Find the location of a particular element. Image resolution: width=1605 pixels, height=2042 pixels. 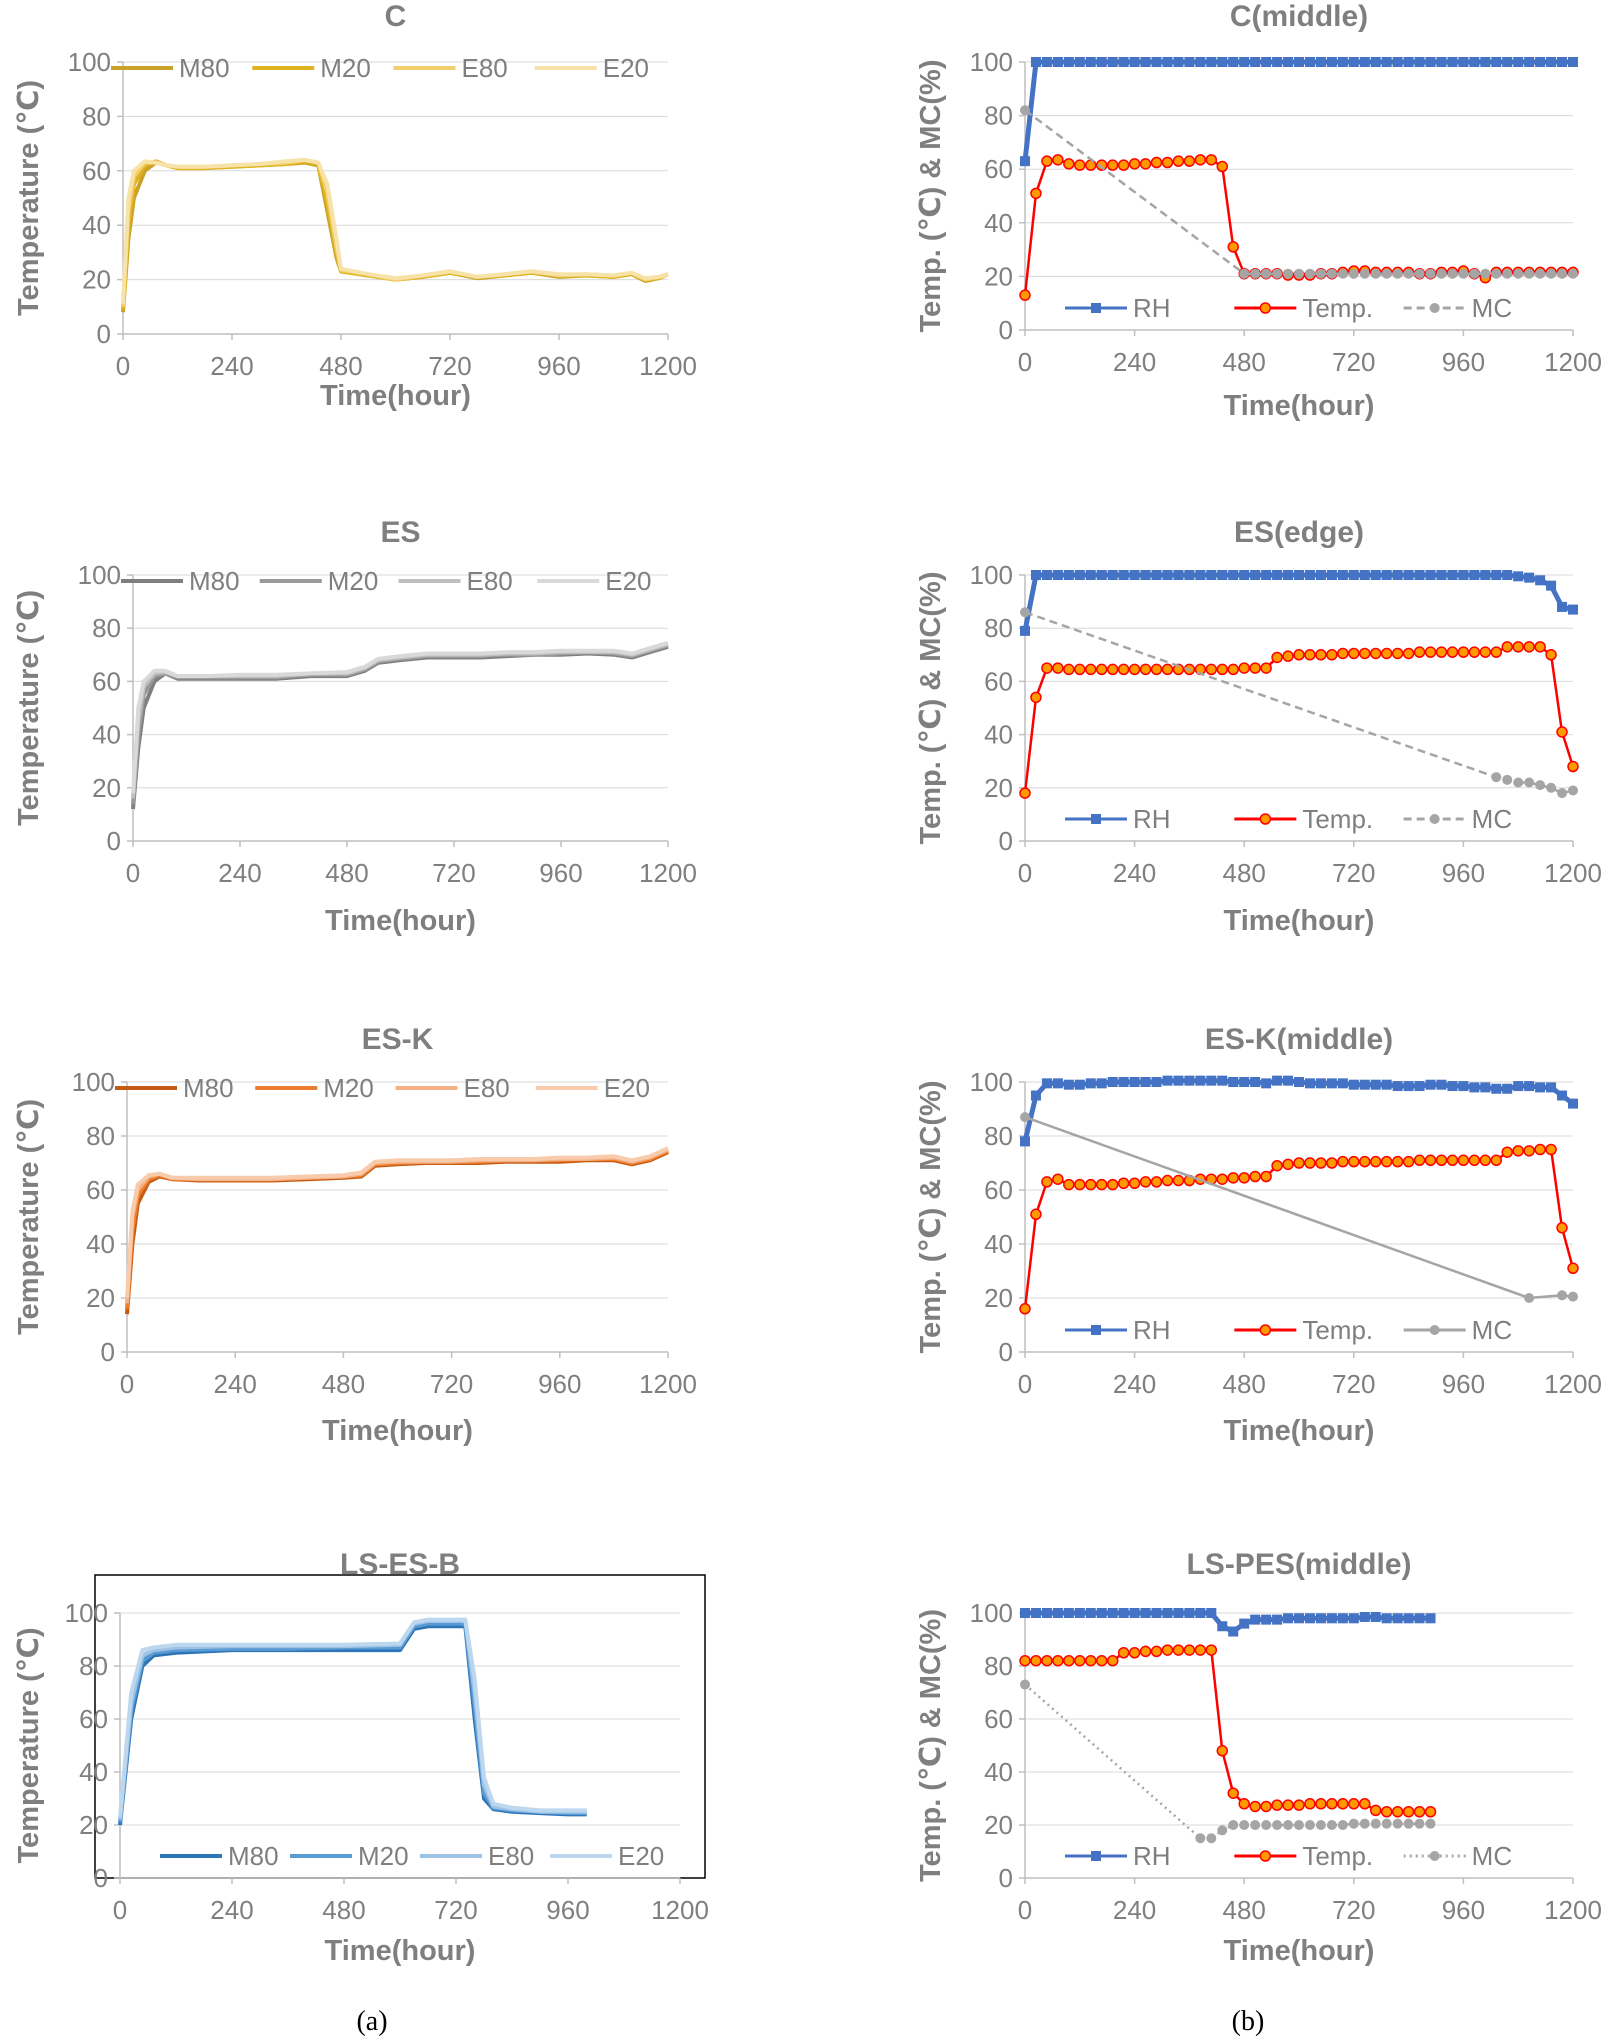

x-tick-label: 240 is located at coordinates (1134, 873).